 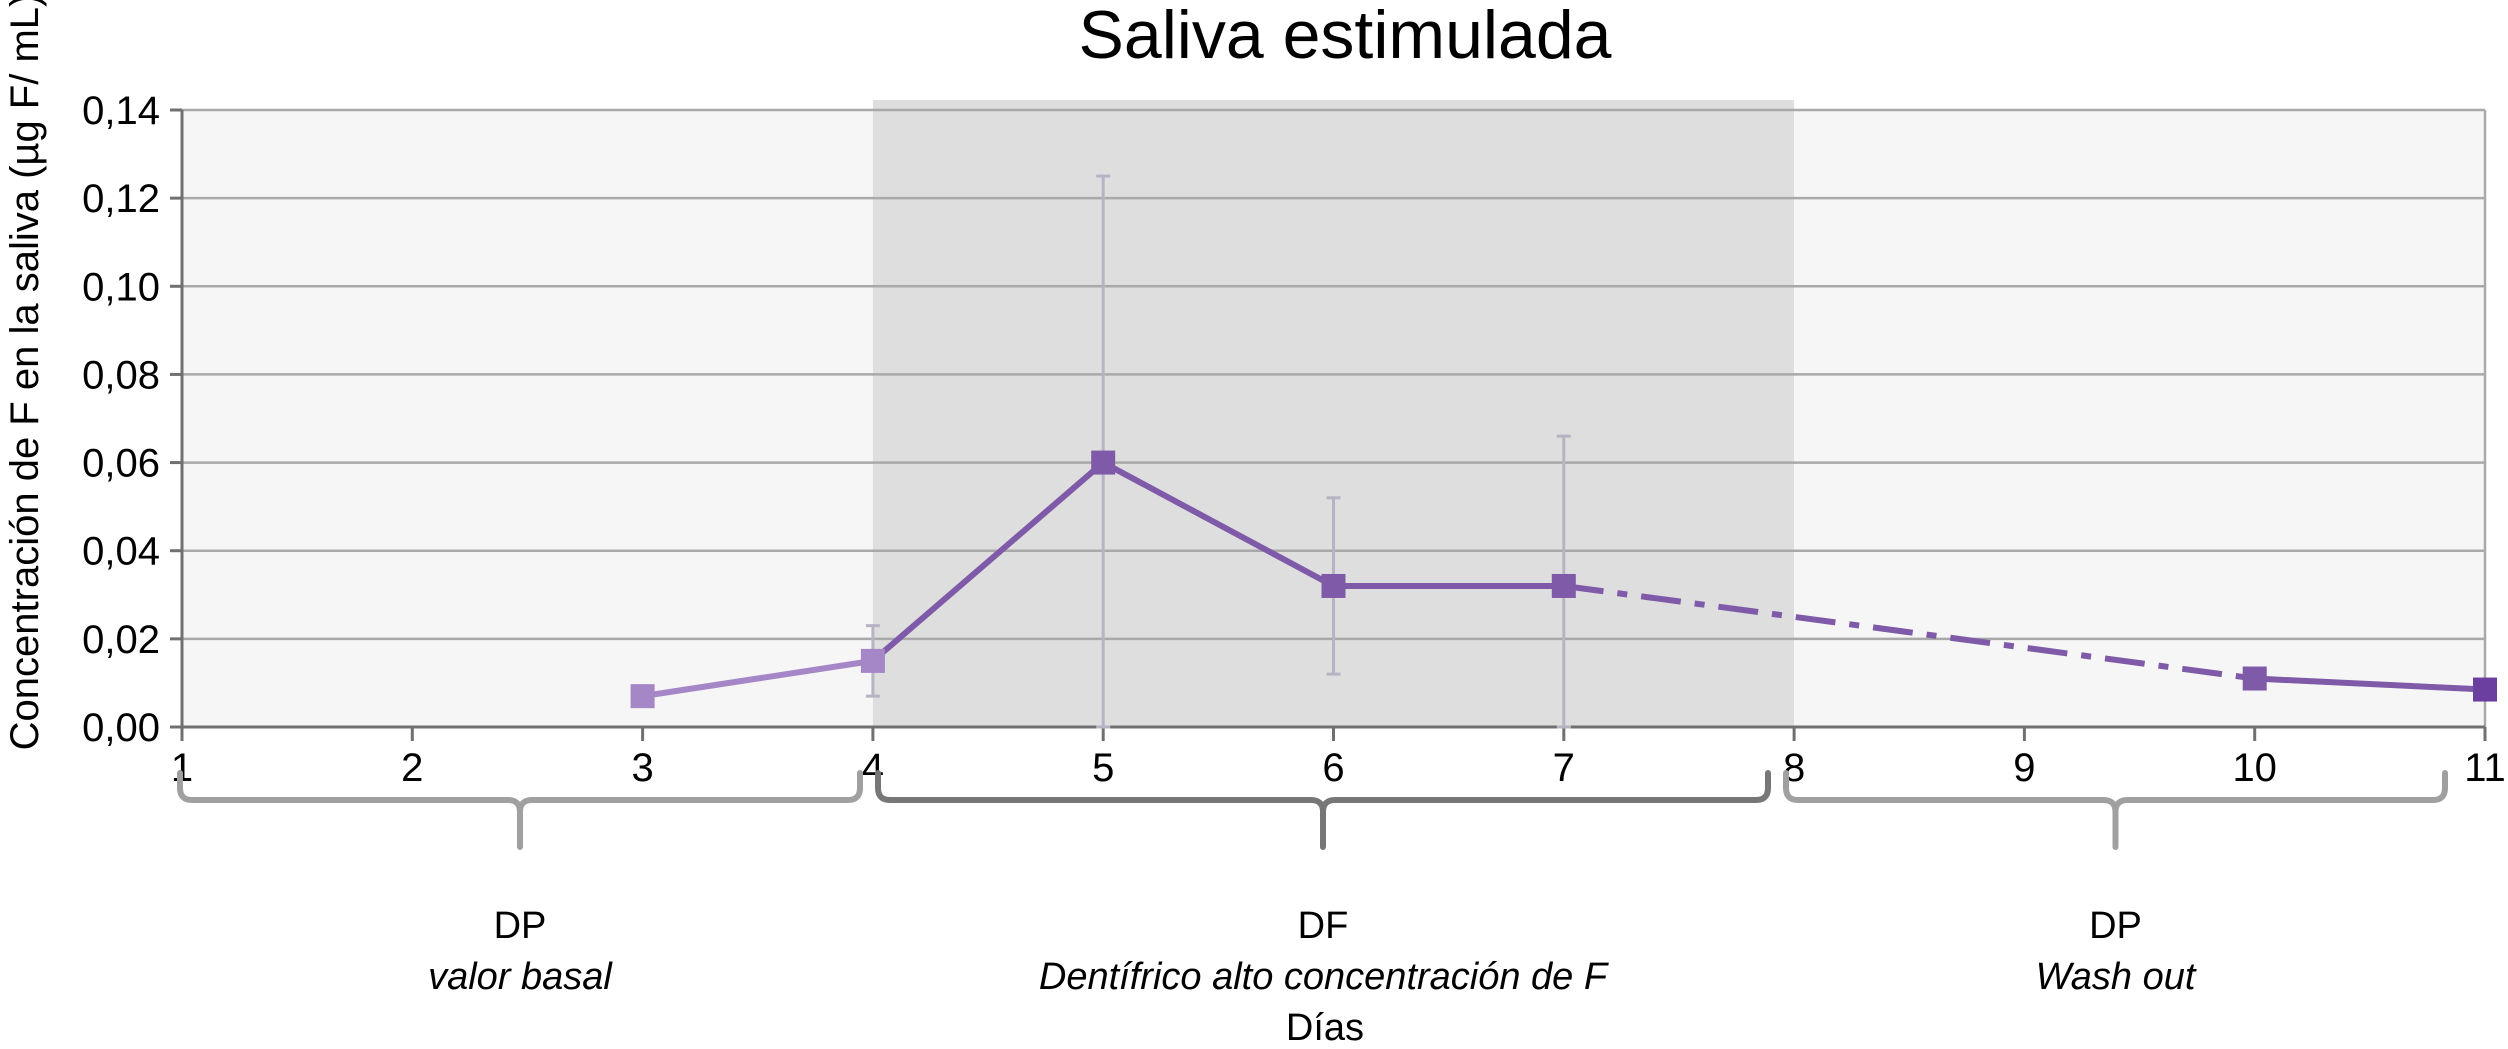 I want to click on x-tick-label: 11, so click(x=2485, y=768).